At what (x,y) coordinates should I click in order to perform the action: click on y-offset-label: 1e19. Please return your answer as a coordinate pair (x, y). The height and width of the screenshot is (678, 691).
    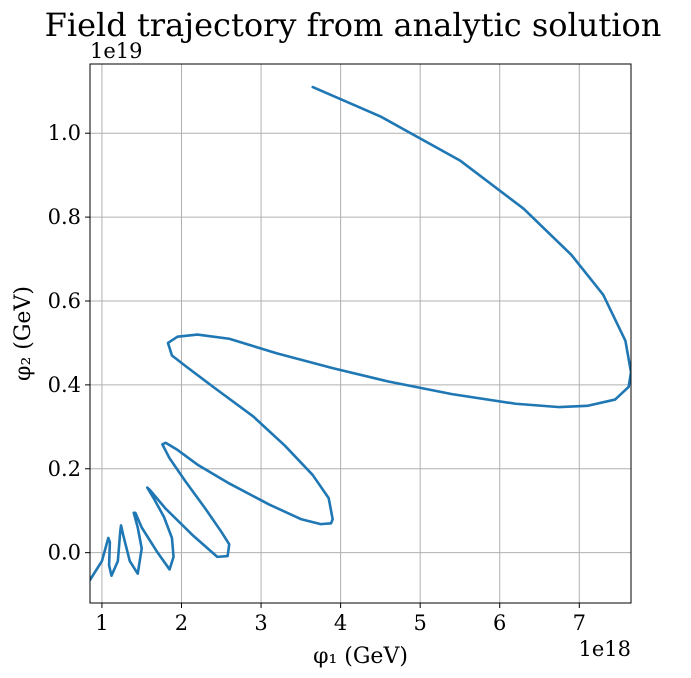
    Looking at the image, I should click on (116, 51).